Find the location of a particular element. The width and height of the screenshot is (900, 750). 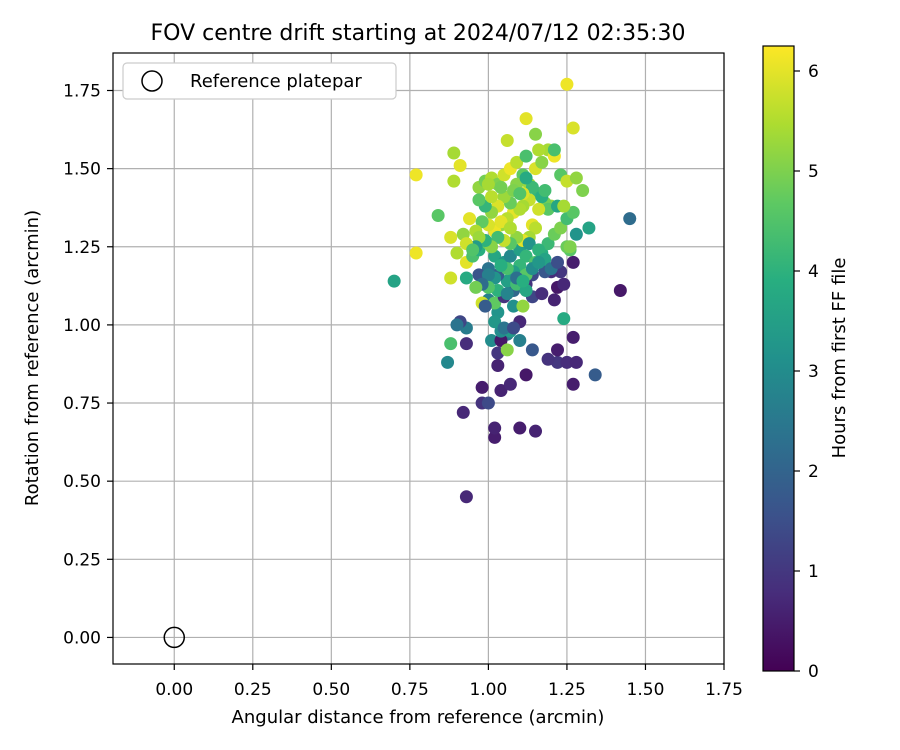

colorbar: 0 1 2 3 4 5 6 Hours from first FF file is located at coordinates (806, 363).